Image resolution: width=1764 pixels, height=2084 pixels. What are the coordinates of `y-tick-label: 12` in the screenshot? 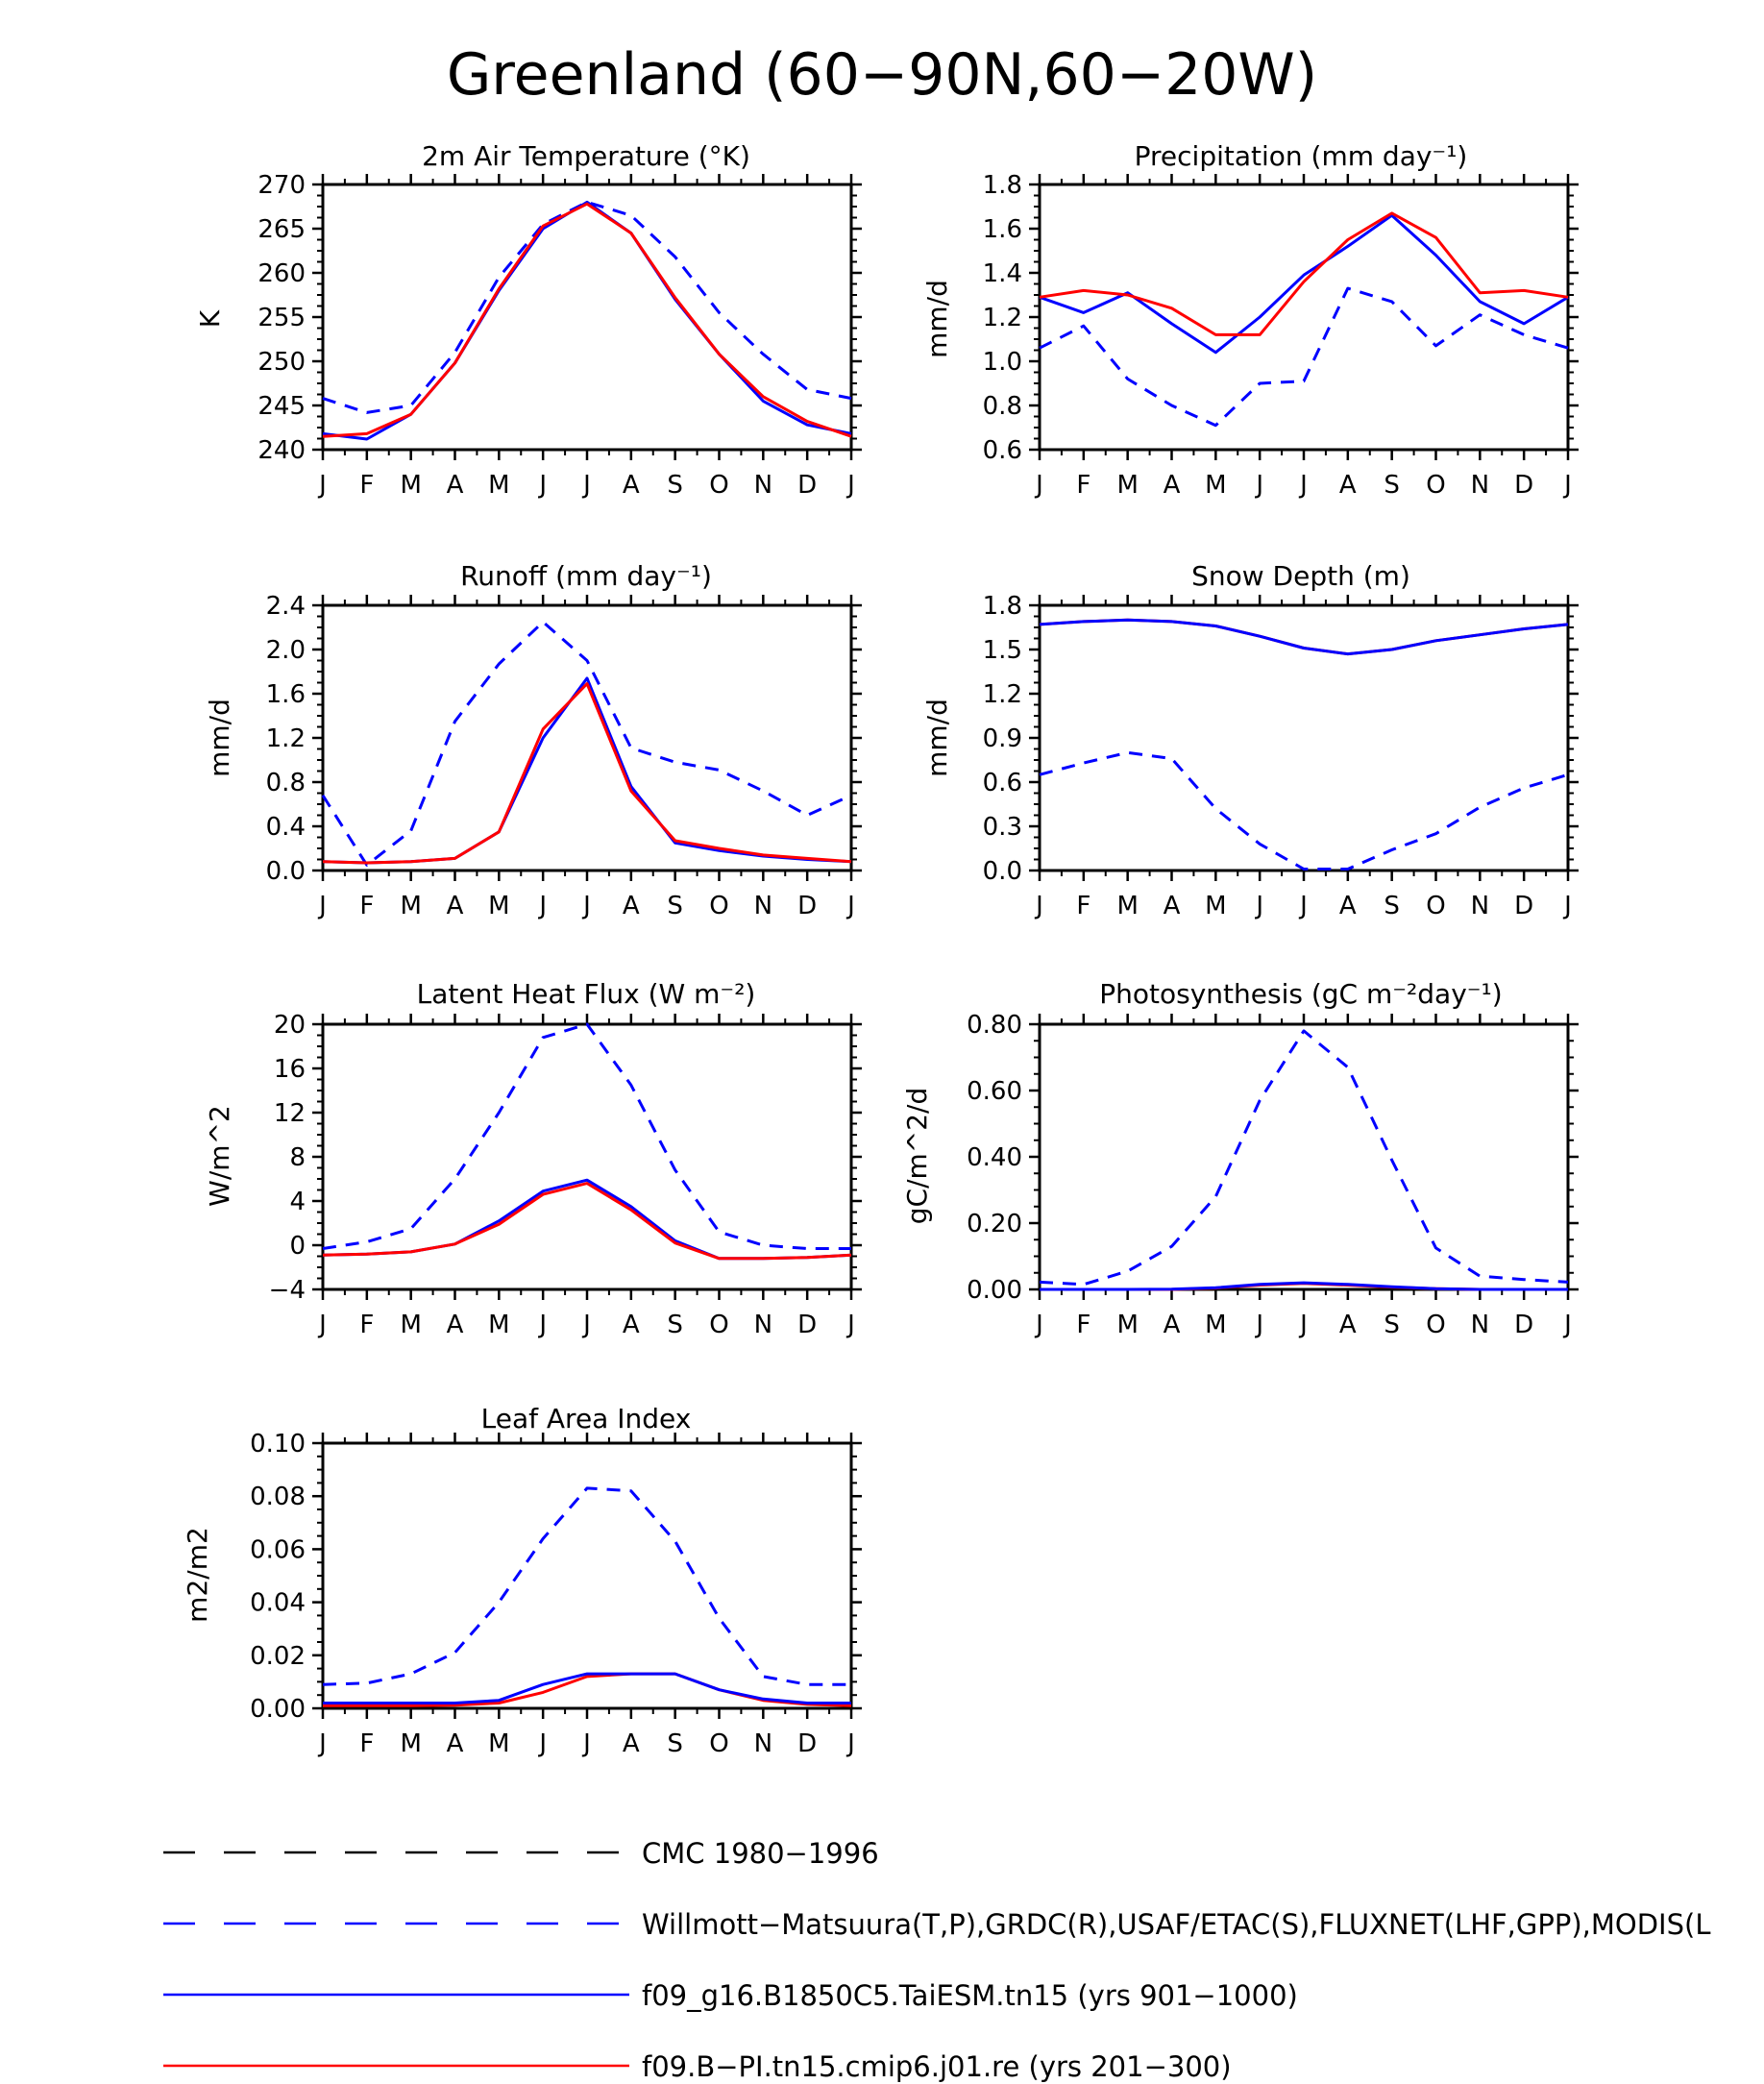 It's located at (290, 1113).